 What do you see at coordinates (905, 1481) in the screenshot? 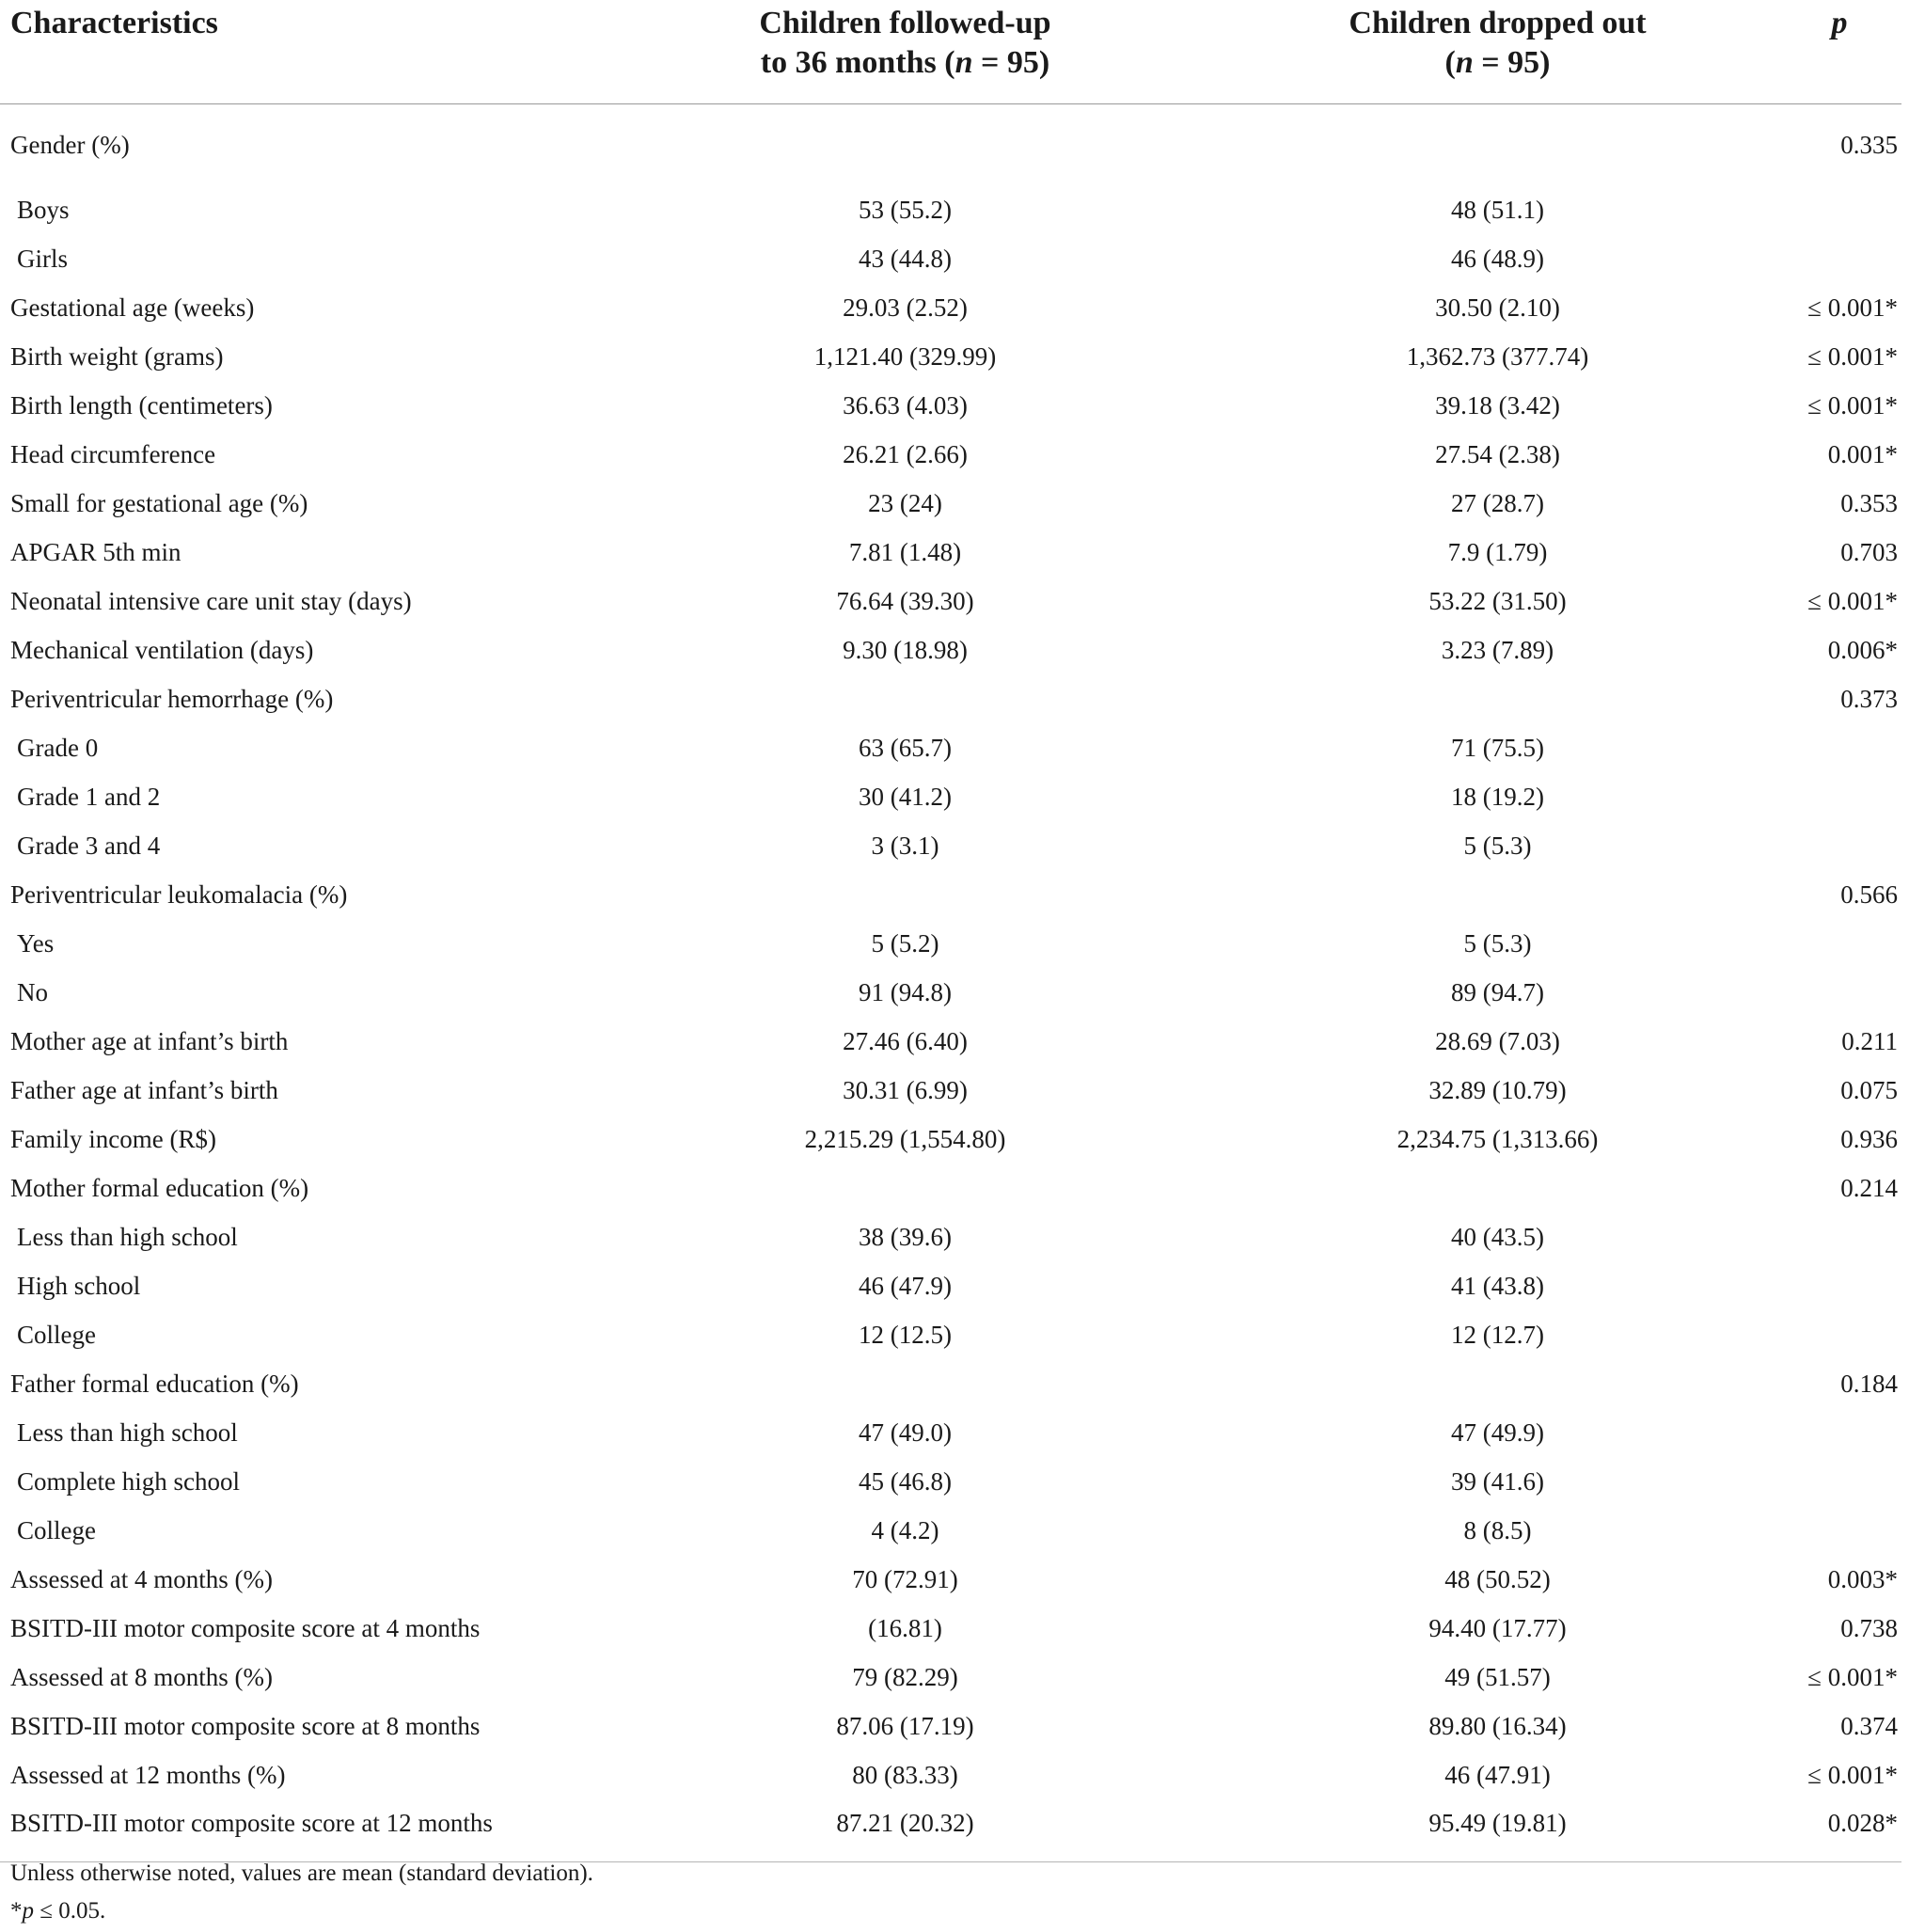
I see `row-followed-value: 45 (46.8)` at bounding box center [905, 1481].